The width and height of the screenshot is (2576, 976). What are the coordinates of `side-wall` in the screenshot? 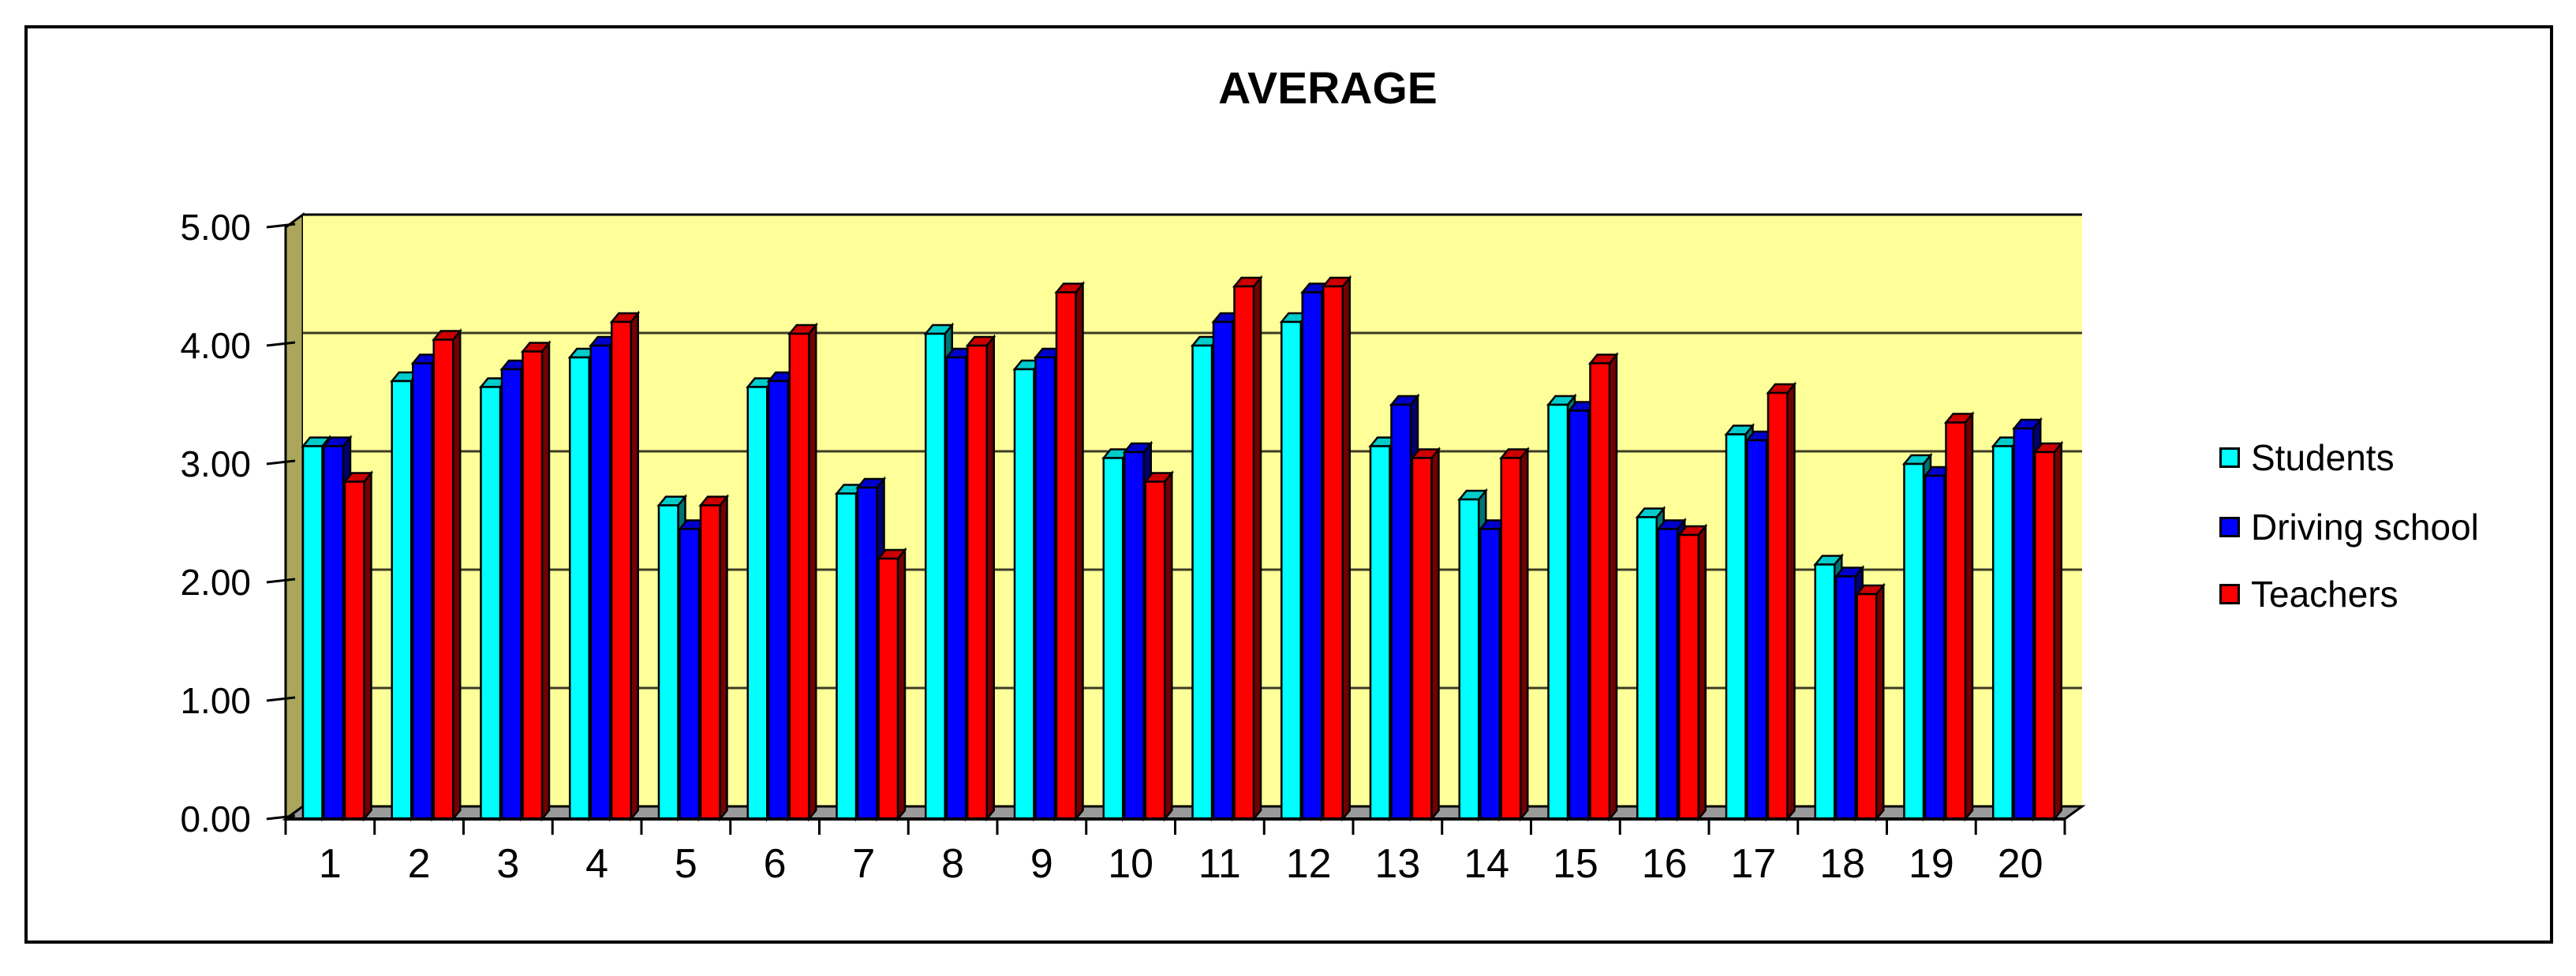 It's located at (294, 516).